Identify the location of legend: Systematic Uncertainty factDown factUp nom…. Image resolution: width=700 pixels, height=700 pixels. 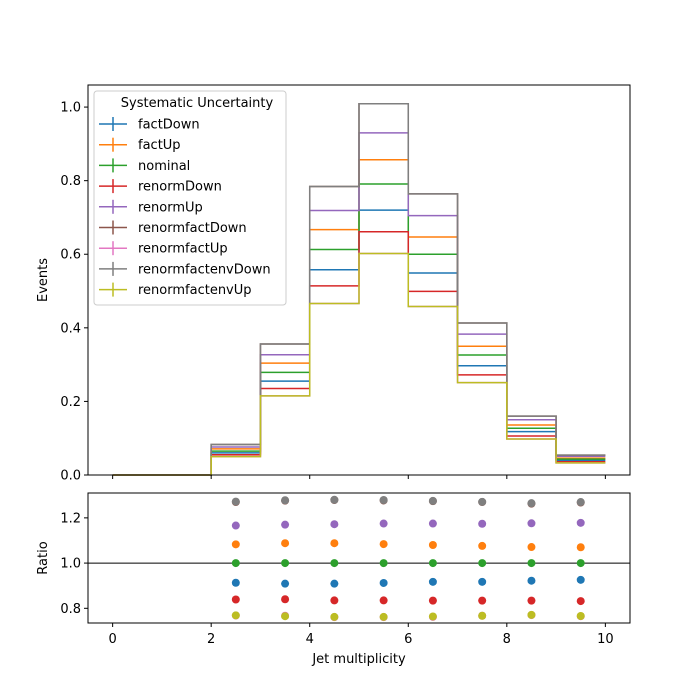
(190, 198).